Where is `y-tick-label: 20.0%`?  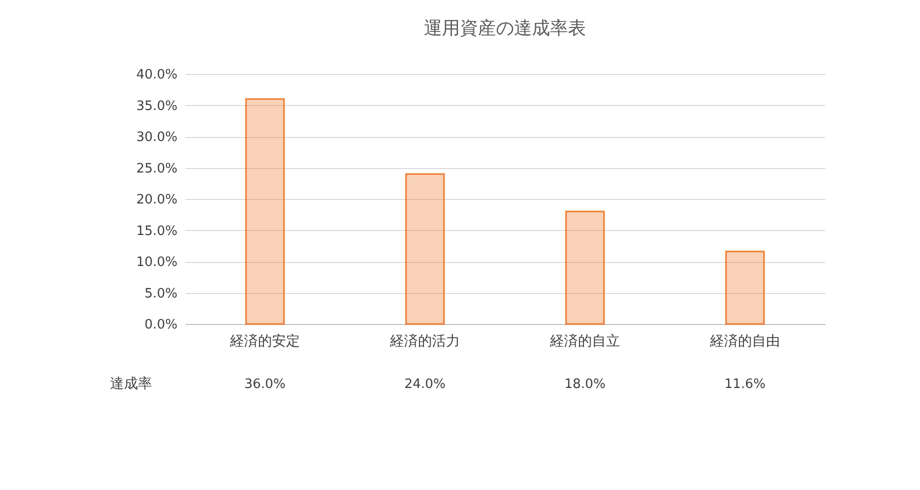 y-tick-label: 20.0% is located at coordinates (157, 200).